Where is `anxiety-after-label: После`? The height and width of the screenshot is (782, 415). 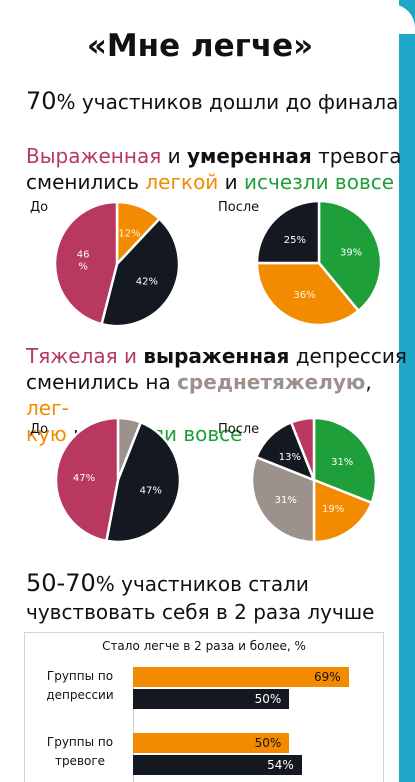 anxiety-after-label: После is located at coordinates (239, 207).